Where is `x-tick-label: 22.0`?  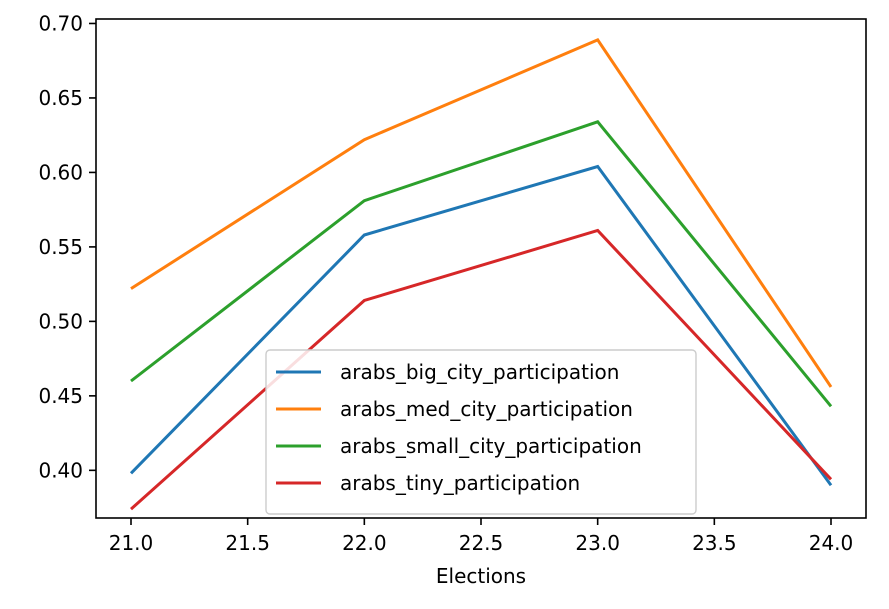
x-tick-label: 22.0 is located at coordinates (364, 543).